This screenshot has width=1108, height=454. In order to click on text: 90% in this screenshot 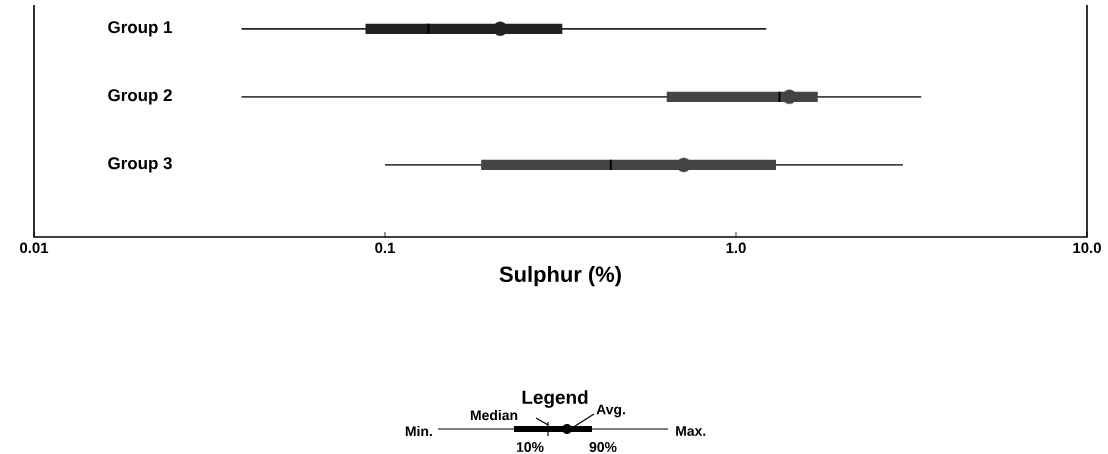, I will do `click(603, 447)`.